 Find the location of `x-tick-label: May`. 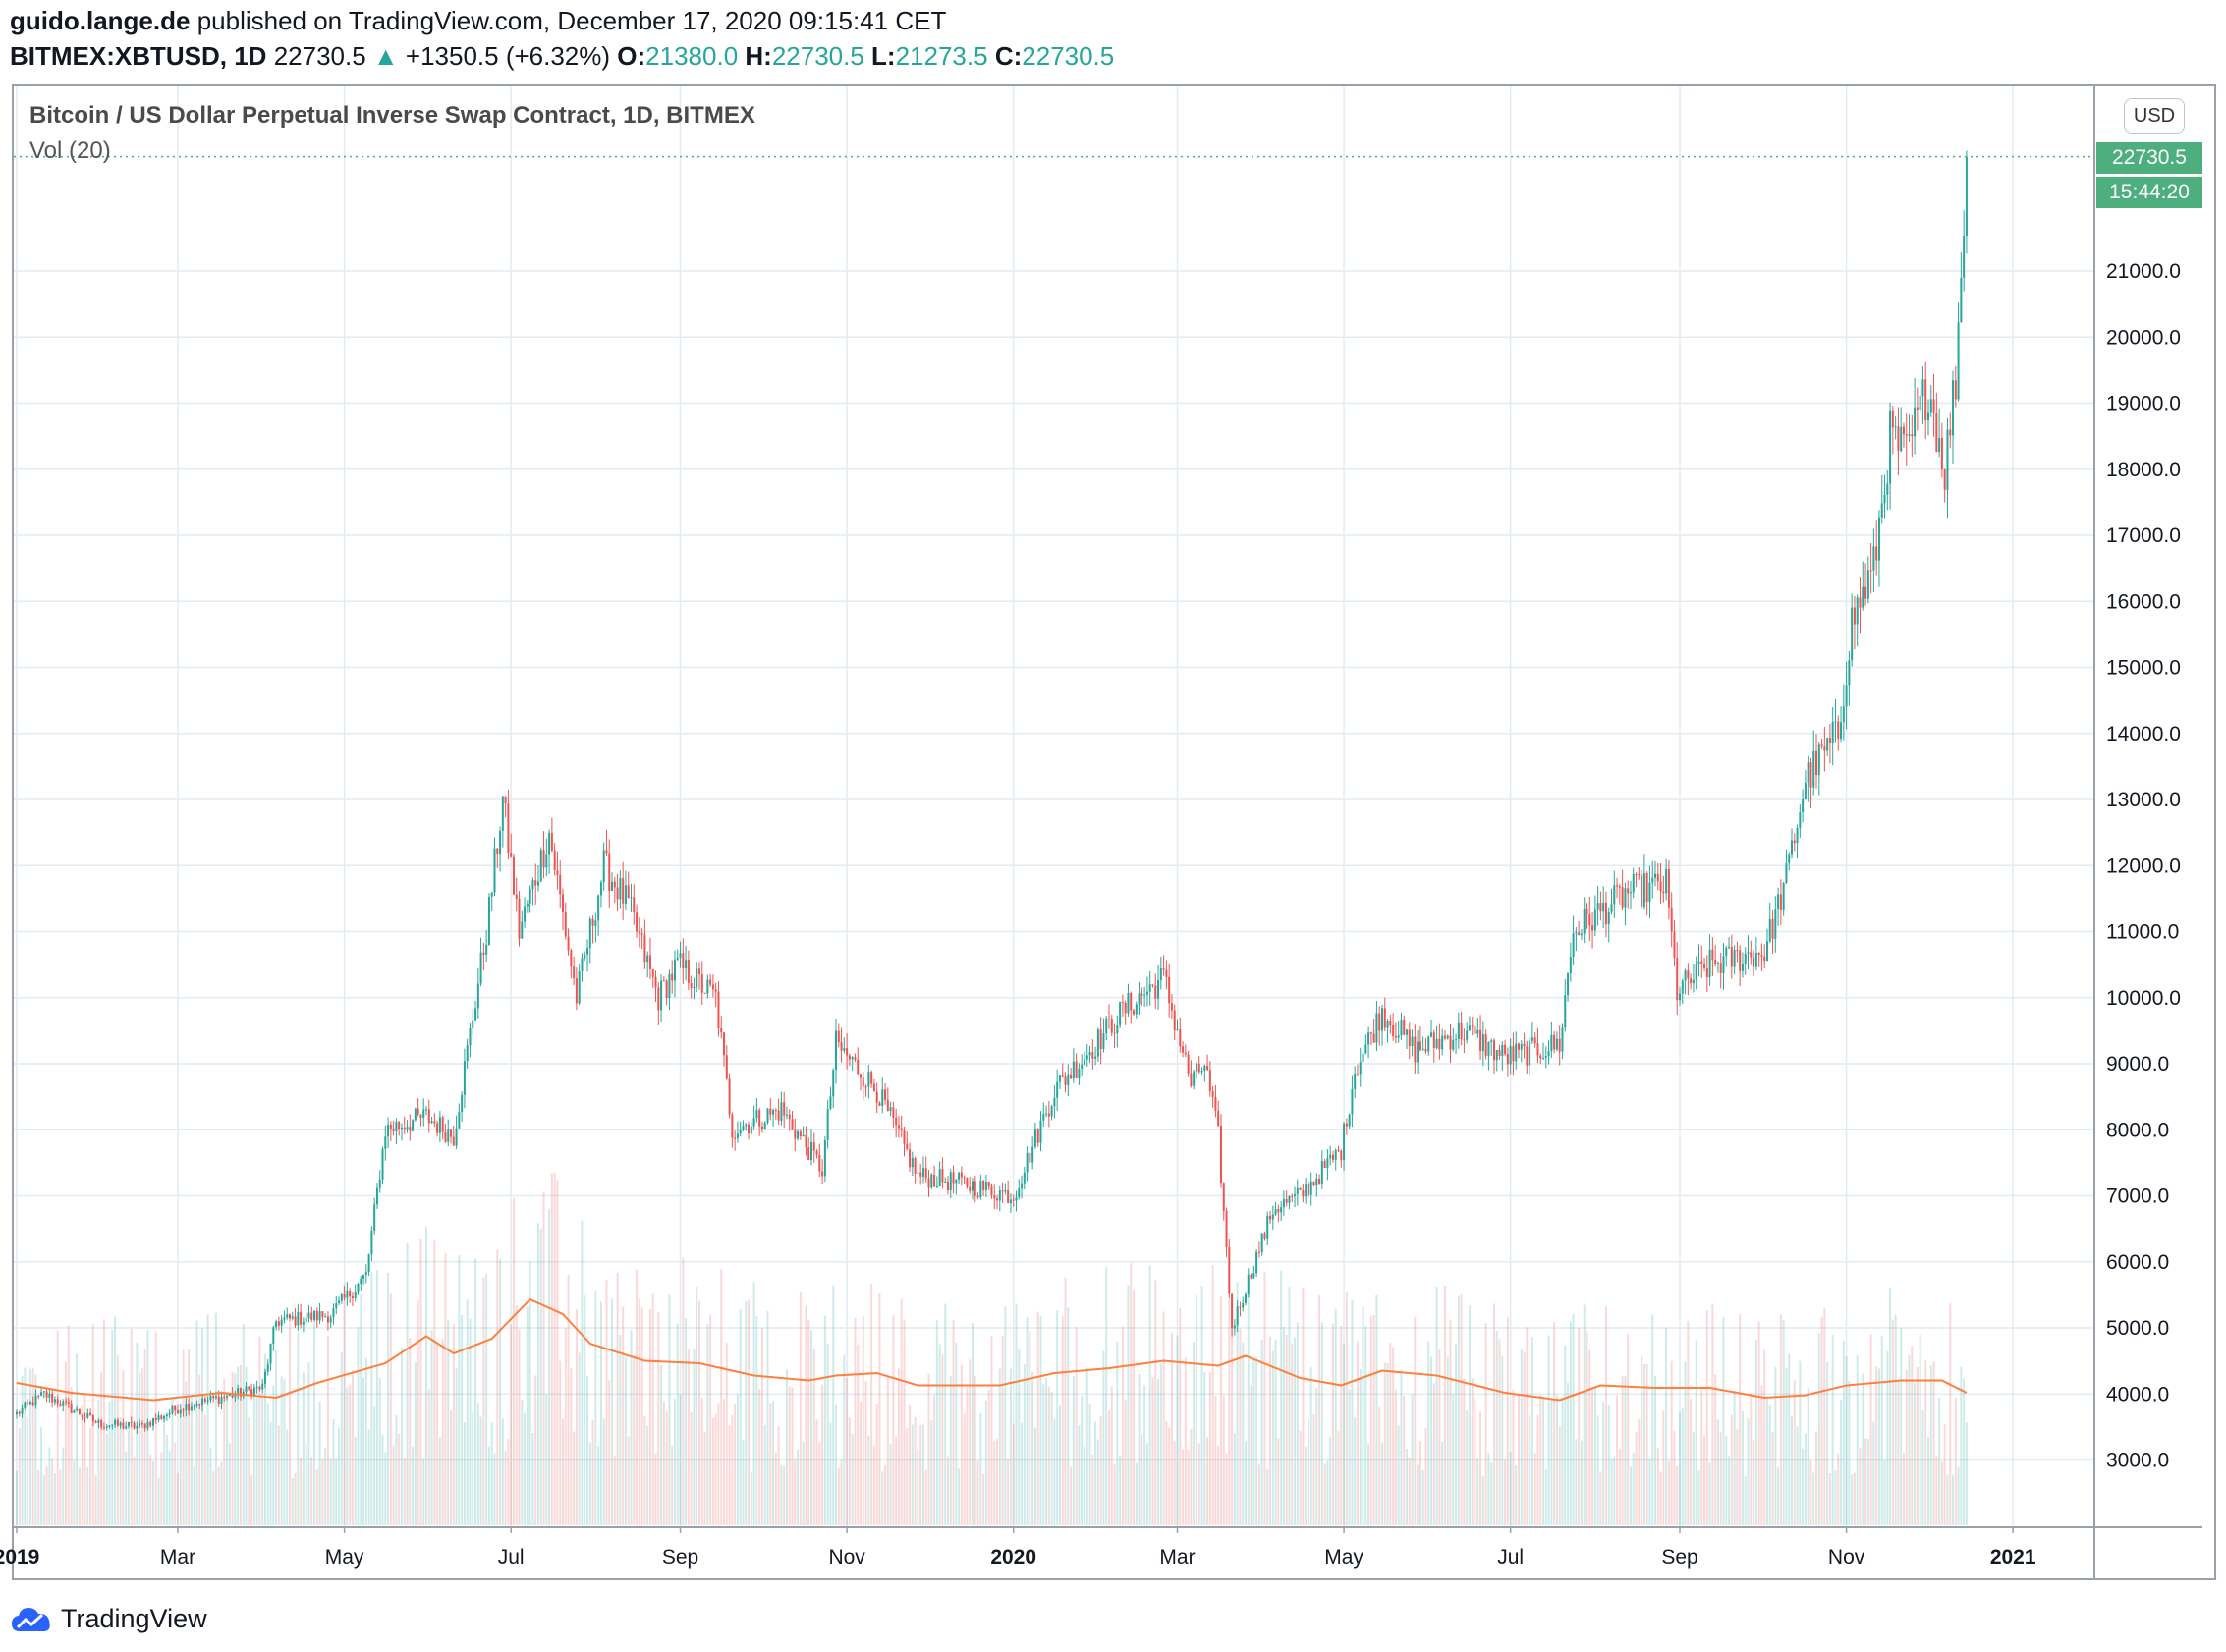

x-tick-label: May is located at coordinates (1344, 1557).